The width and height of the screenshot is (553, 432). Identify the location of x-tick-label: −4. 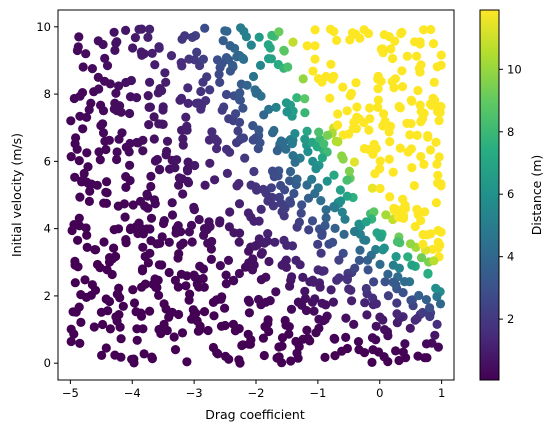
(132, 393).